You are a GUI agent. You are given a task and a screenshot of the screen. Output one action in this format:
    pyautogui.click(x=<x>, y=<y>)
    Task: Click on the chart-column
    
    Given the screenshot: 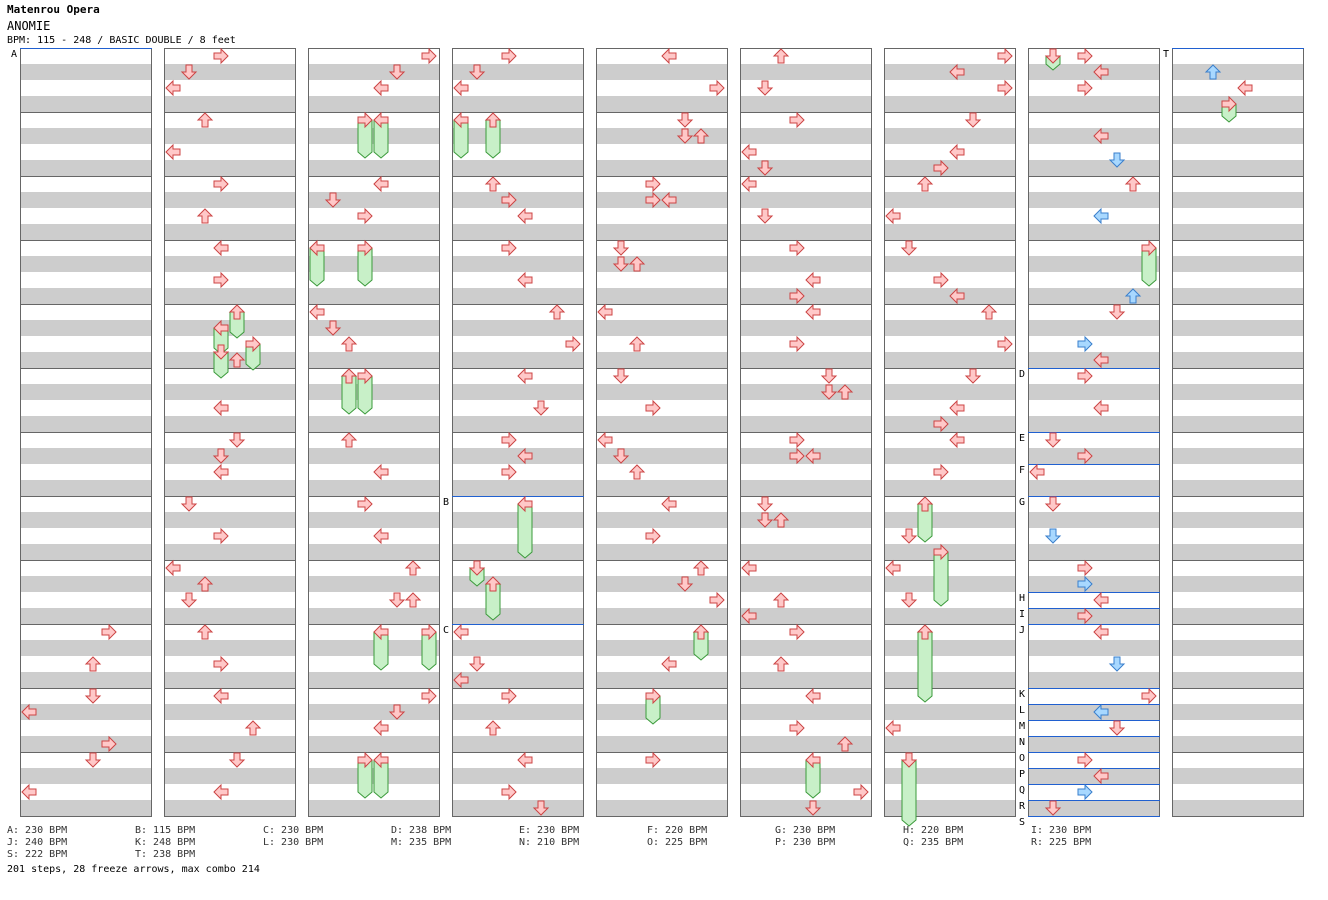 What is the action you would take?
    pyautogui.click(x=662, y=432)
    